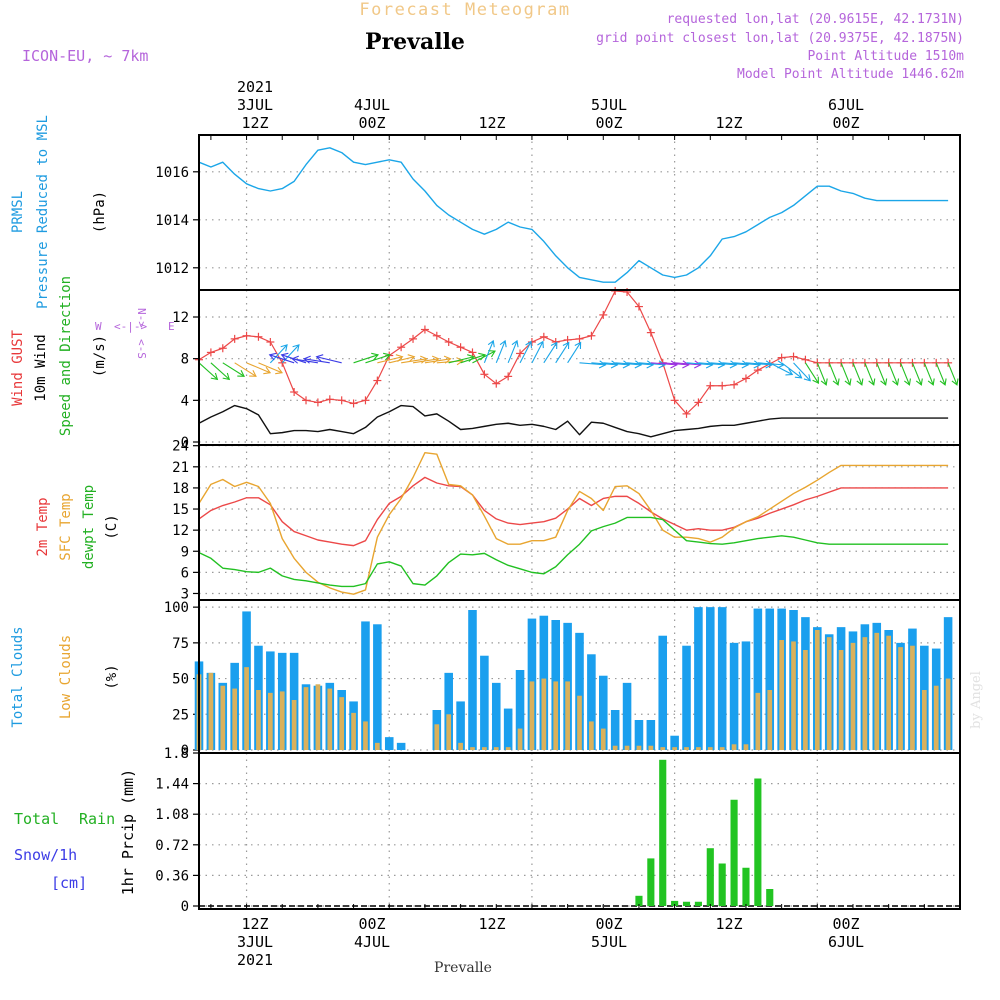  Describe the element at coordinates (608, 924) in the screenshot. I see `bottom-hour-label-4: 00Z` at that location.